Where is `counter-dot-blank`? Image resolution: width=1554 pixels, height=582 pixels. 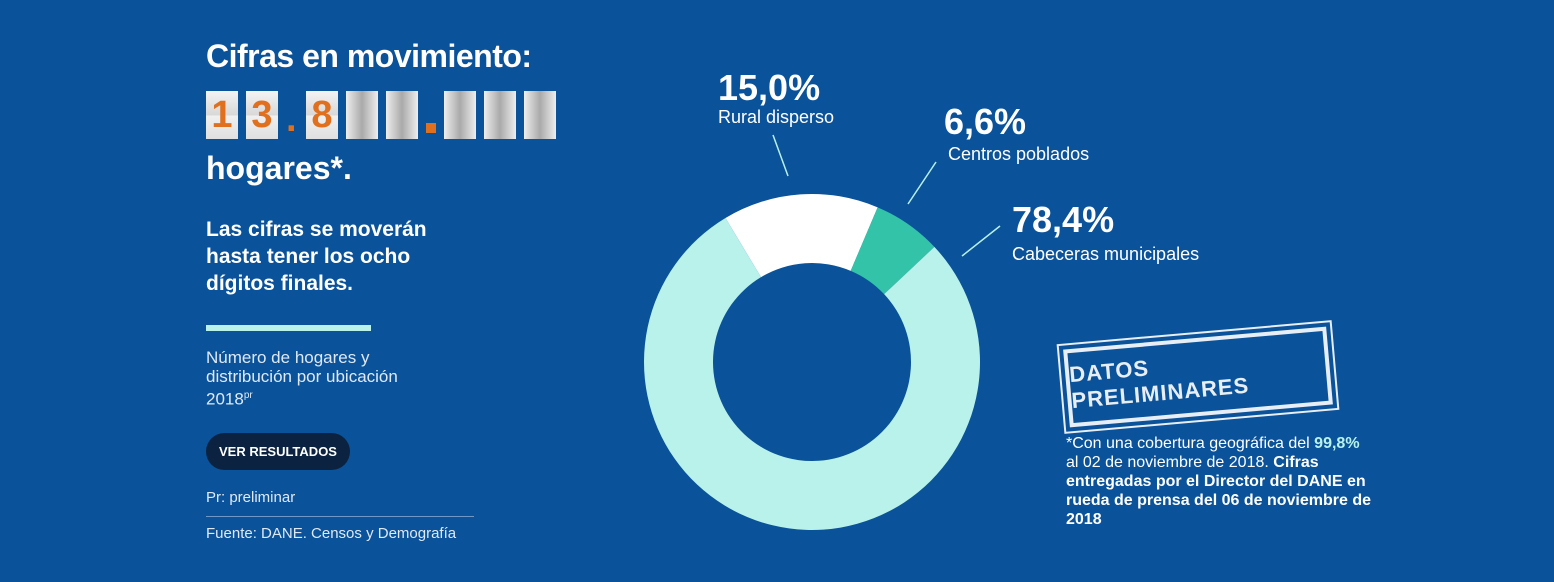 counter-dot-blank is located at coordinates (431, 128).